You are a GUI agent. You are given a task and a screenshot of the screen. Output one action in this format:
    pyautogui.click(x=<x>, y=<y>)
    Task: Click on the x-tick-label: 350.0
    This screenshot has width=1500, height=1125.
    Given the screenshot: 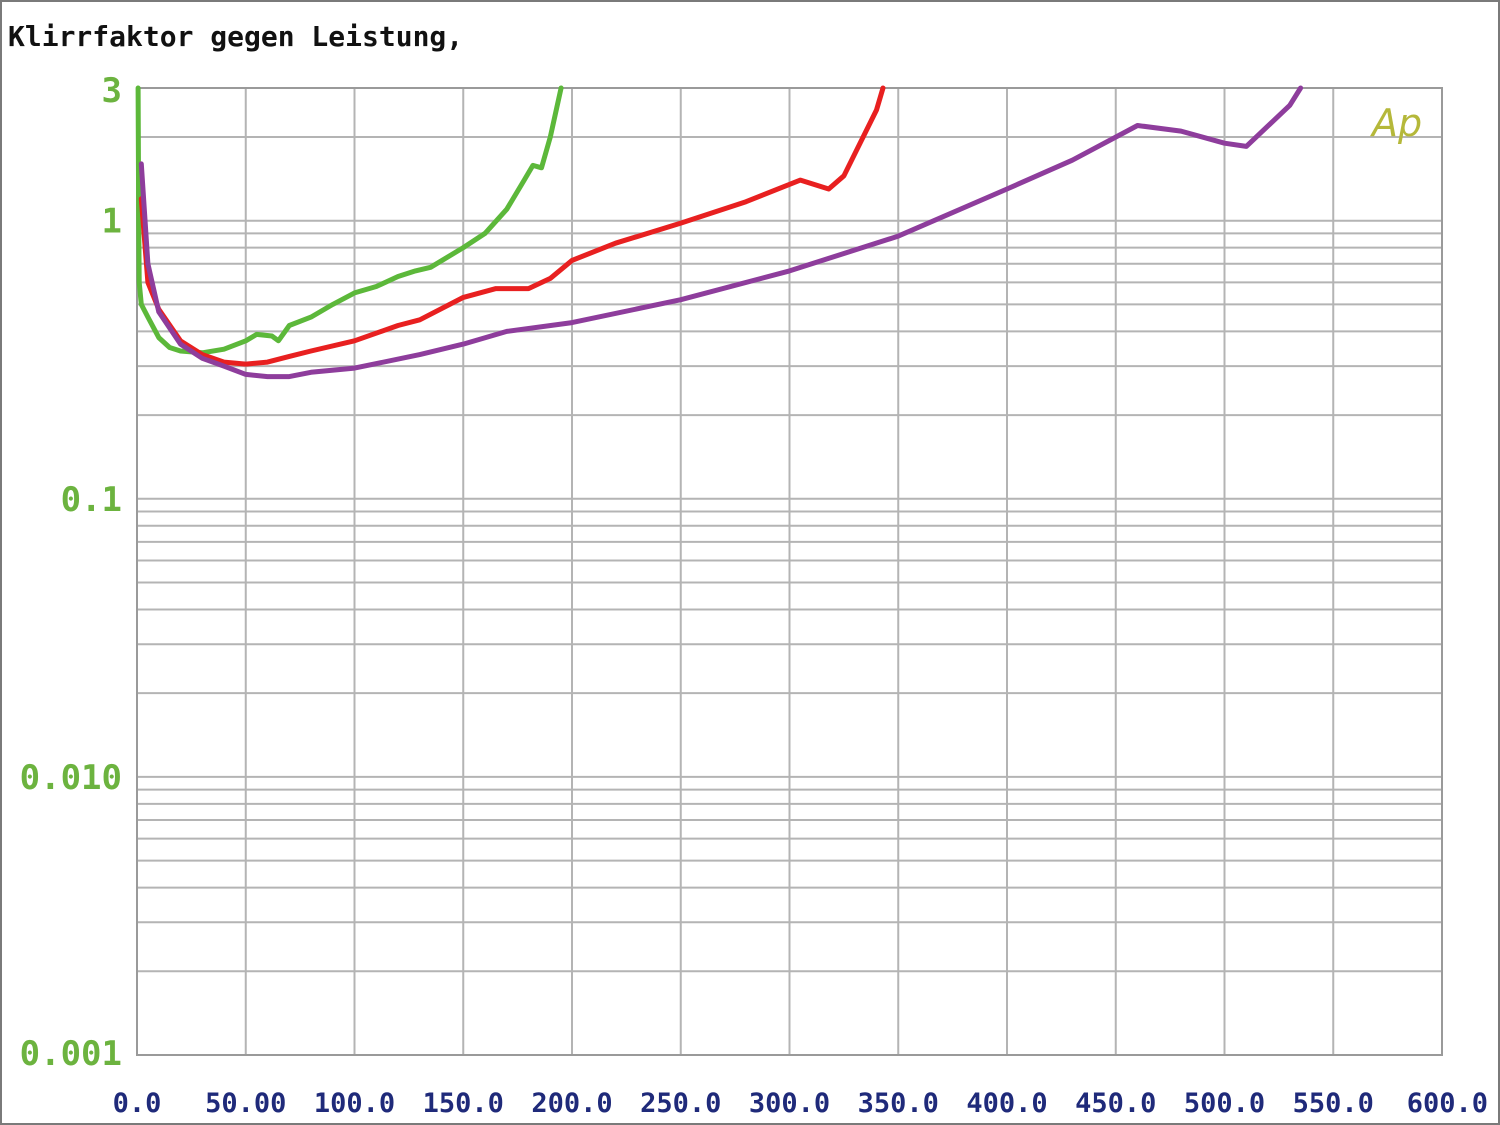 What is the action you would take?
    pyautogui.click(x=898, y=1103)
    